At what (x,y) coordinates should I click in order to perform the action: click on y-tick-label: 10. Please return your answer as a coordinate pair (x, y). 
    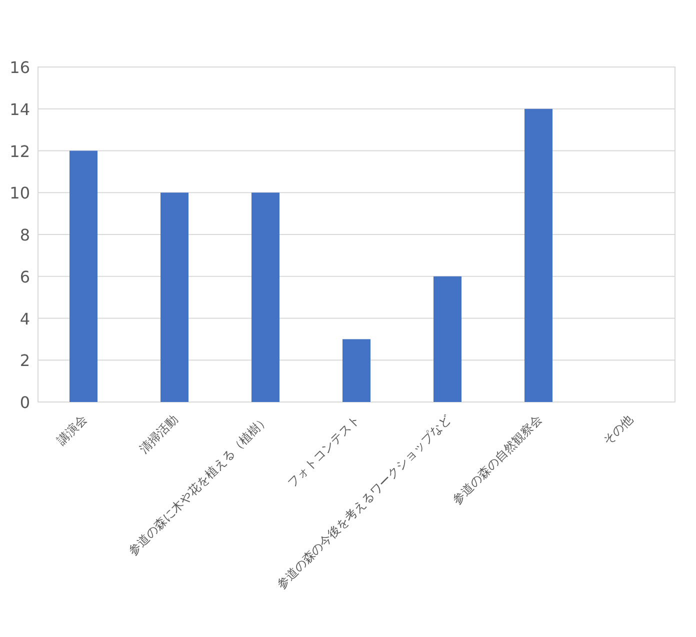
    Looking at the image, I should click on (20, 193).